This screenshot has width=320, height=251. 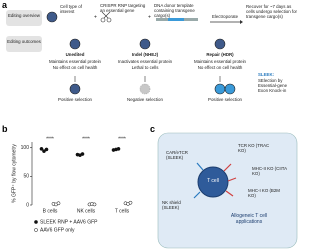 I want to click on receptor-icons, so click(x=215, y=180).